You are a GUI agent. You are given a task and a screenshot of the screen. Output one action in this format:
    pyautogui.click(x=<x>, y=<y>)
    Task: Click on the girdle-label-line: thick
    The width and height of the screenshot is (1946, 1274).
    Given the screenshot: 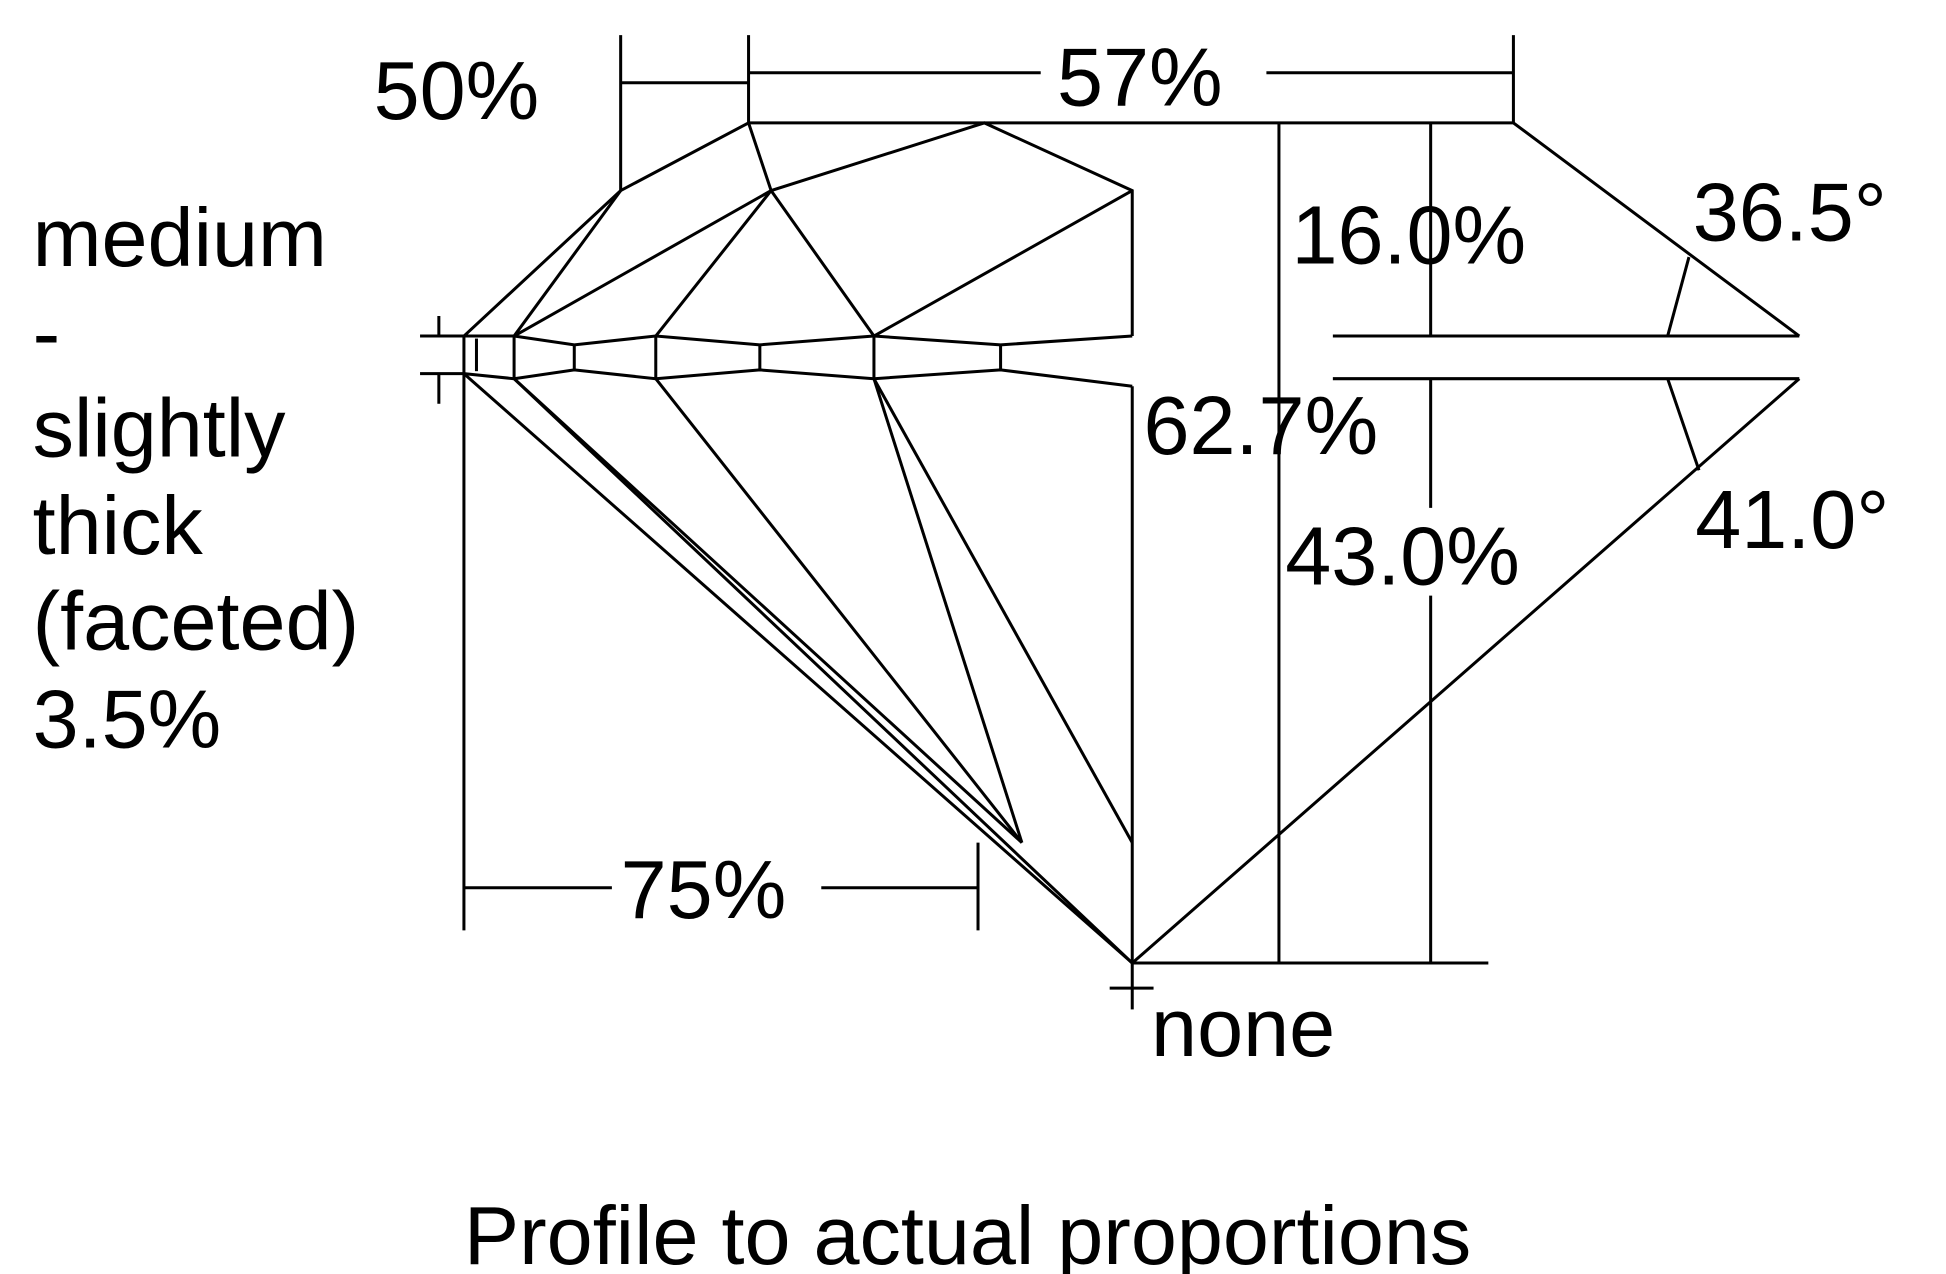 What is the action you would take?
    pyautogui.click(x=118, y=525)
    